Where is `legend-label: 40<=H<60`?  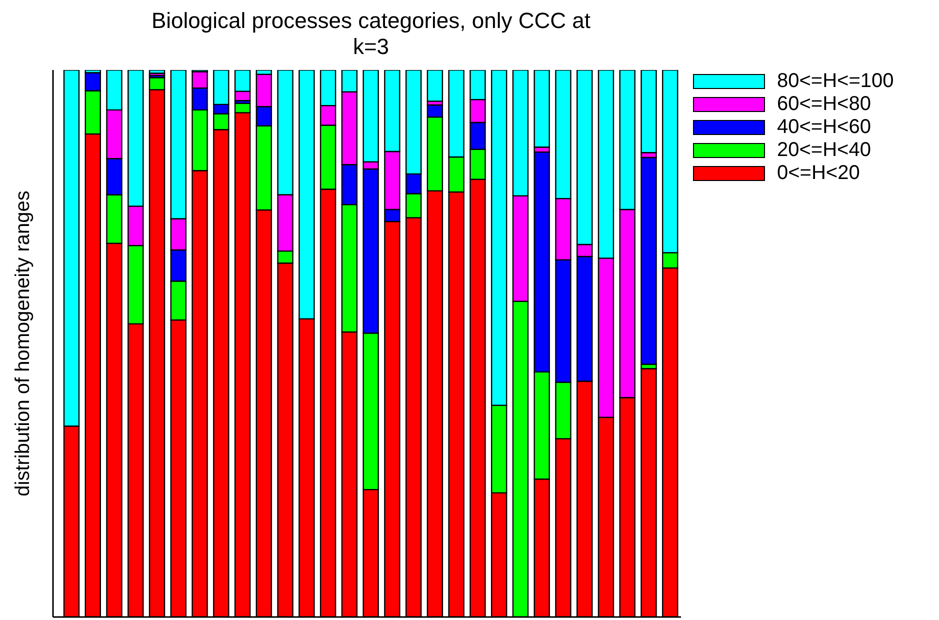
legend-label: 40<=H<60 is located at coordinates (824, 127).